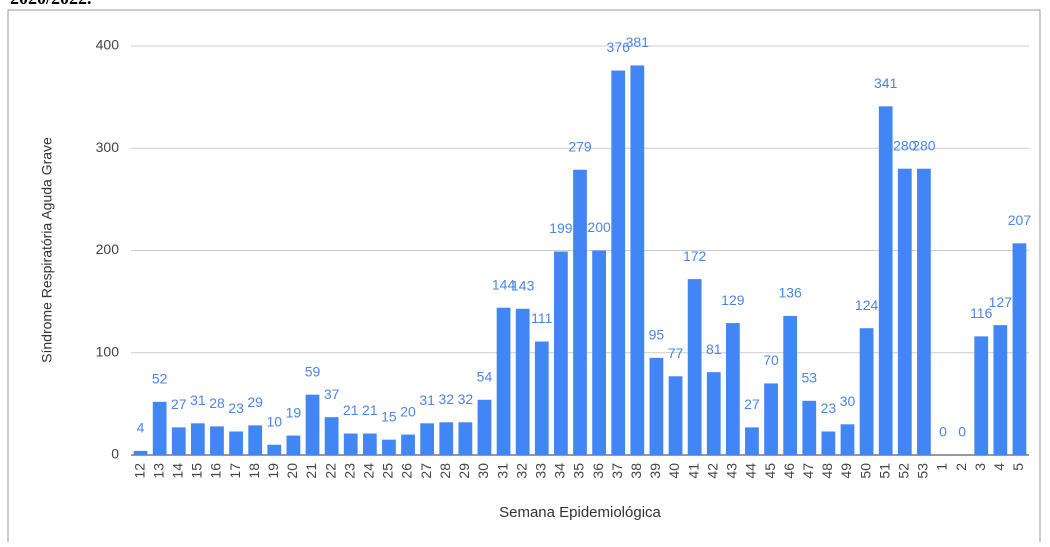 The height and width of the screenshot is (547, 1050). Describe the element at coordinates (599, 227) in the screenshot. I see `data-label: 200` at that location.